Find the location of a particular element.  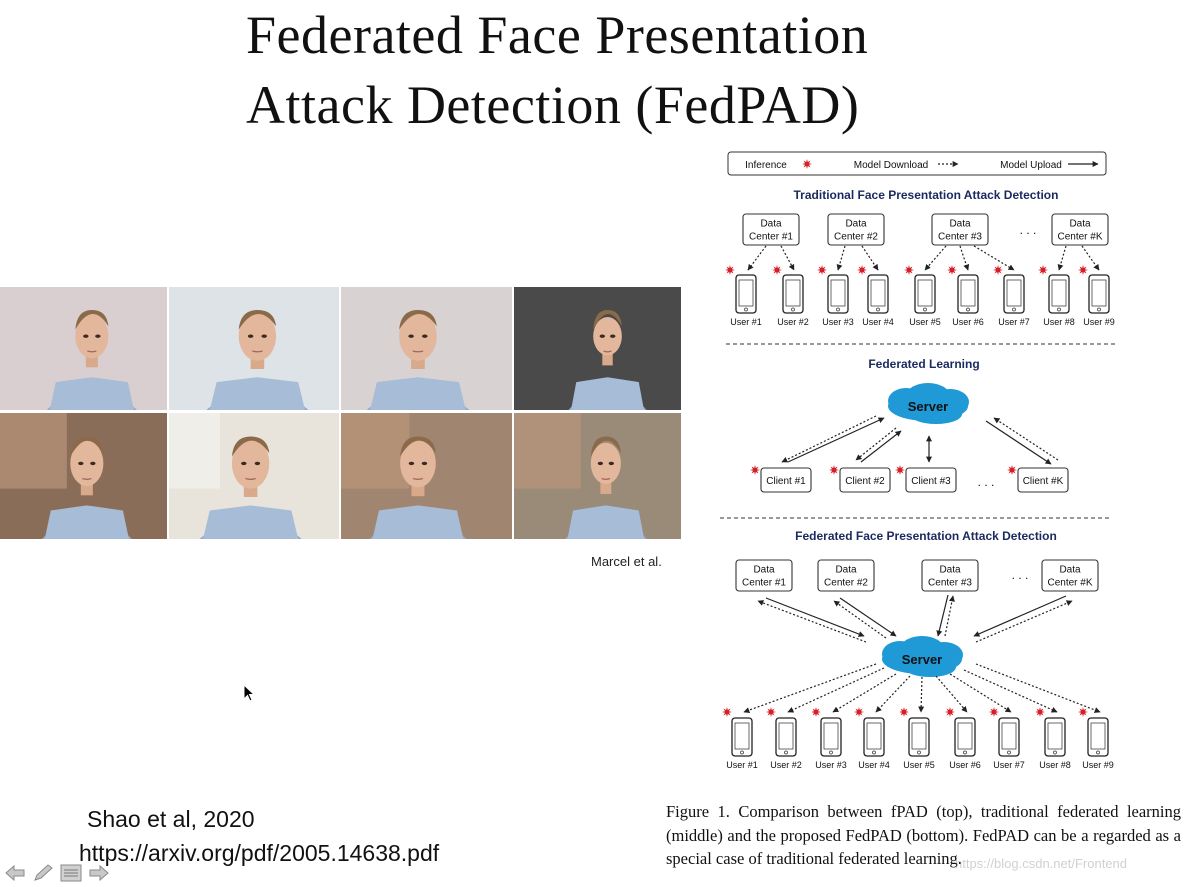

slide-nav is located at coordinates (57, 873).